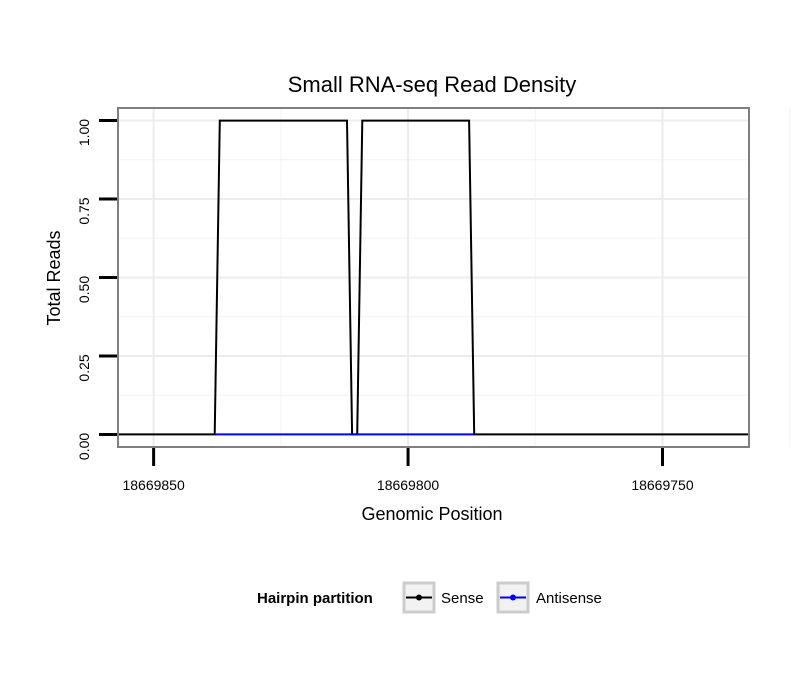  Describe the element at coordinates (432, 84) in the screenshot. I see `chart-title: Small RNA-seq Read Density` at that location.